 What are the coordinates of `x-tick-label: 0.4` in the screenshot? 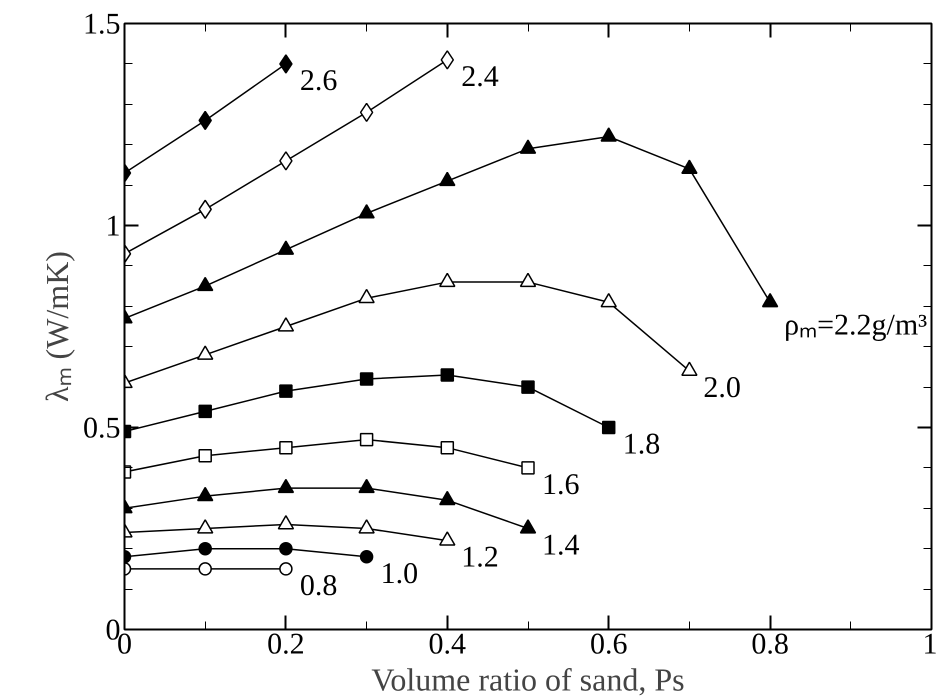 It's located at (447, 644).